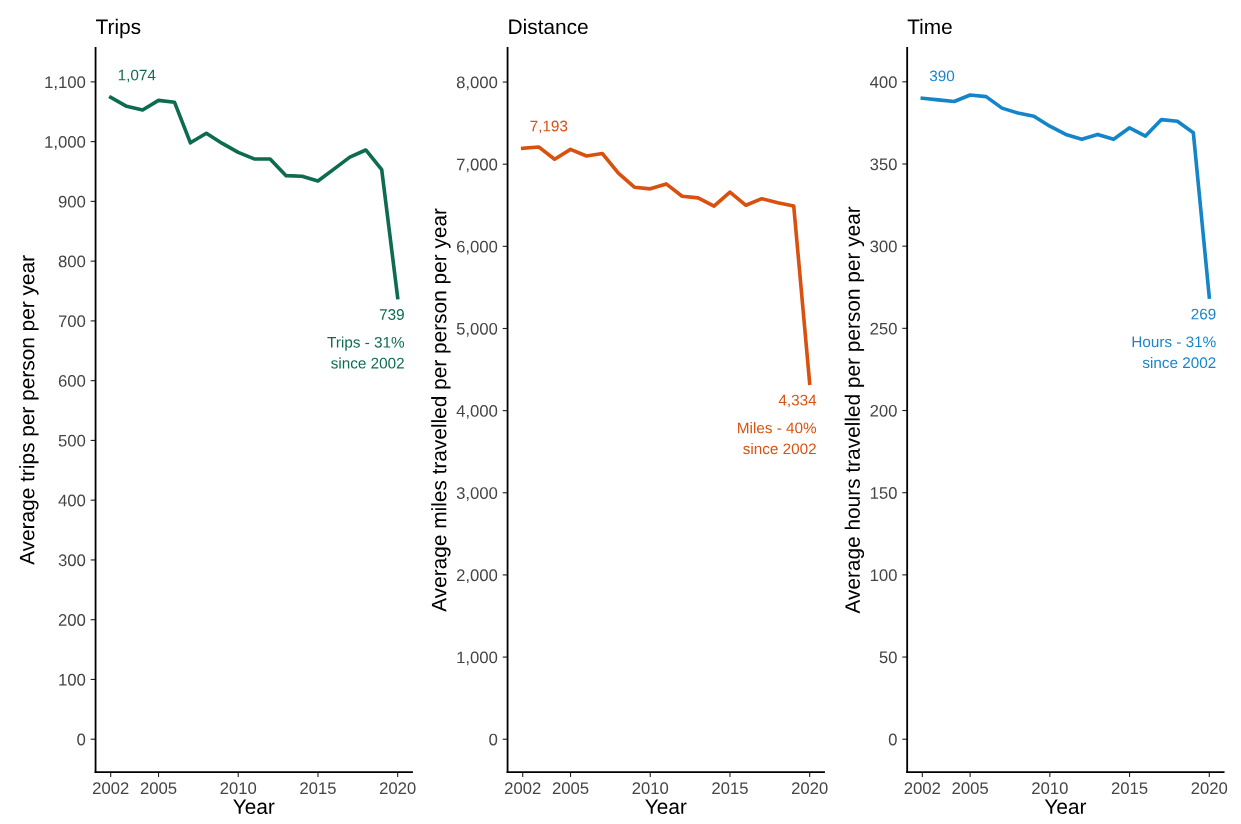 This screenshot has height=824, width=1241. I want to click on y-tick-label: 8,000, so click(477, 83).